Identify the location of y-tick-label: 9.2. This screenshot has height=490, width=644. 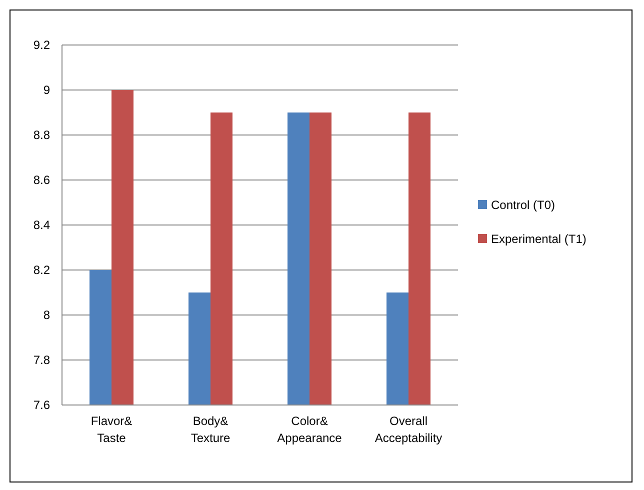
(41, 45).